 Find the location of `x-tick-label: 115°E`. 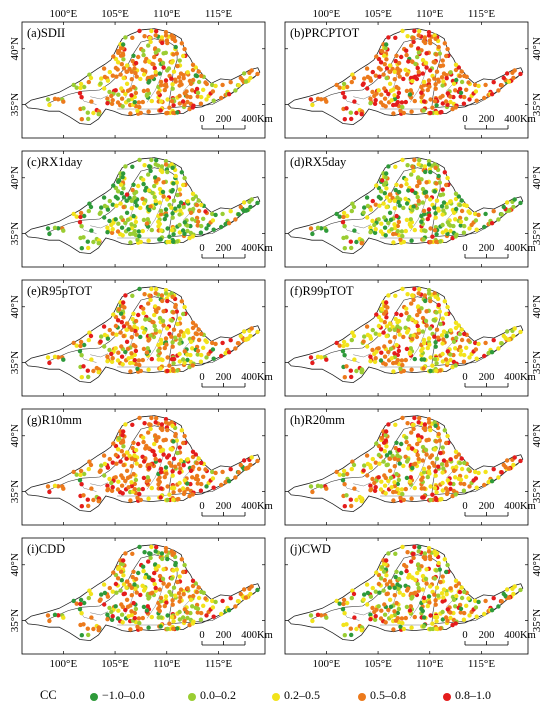

x-tick-label: 115°E is located at coordinates (218, 14).